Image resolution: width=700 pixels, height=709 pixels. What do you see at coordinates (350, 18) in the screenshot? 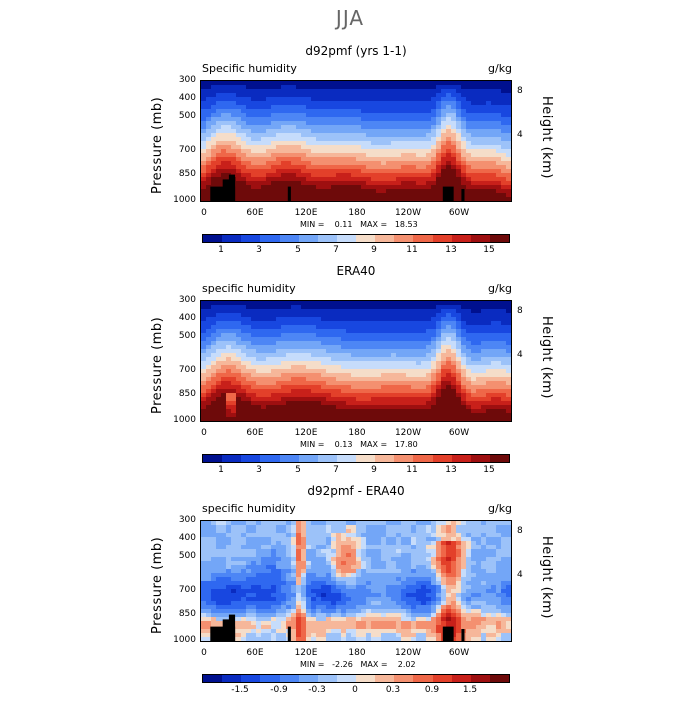
I see `page-title: JJA` at bounding box center [350, 18].